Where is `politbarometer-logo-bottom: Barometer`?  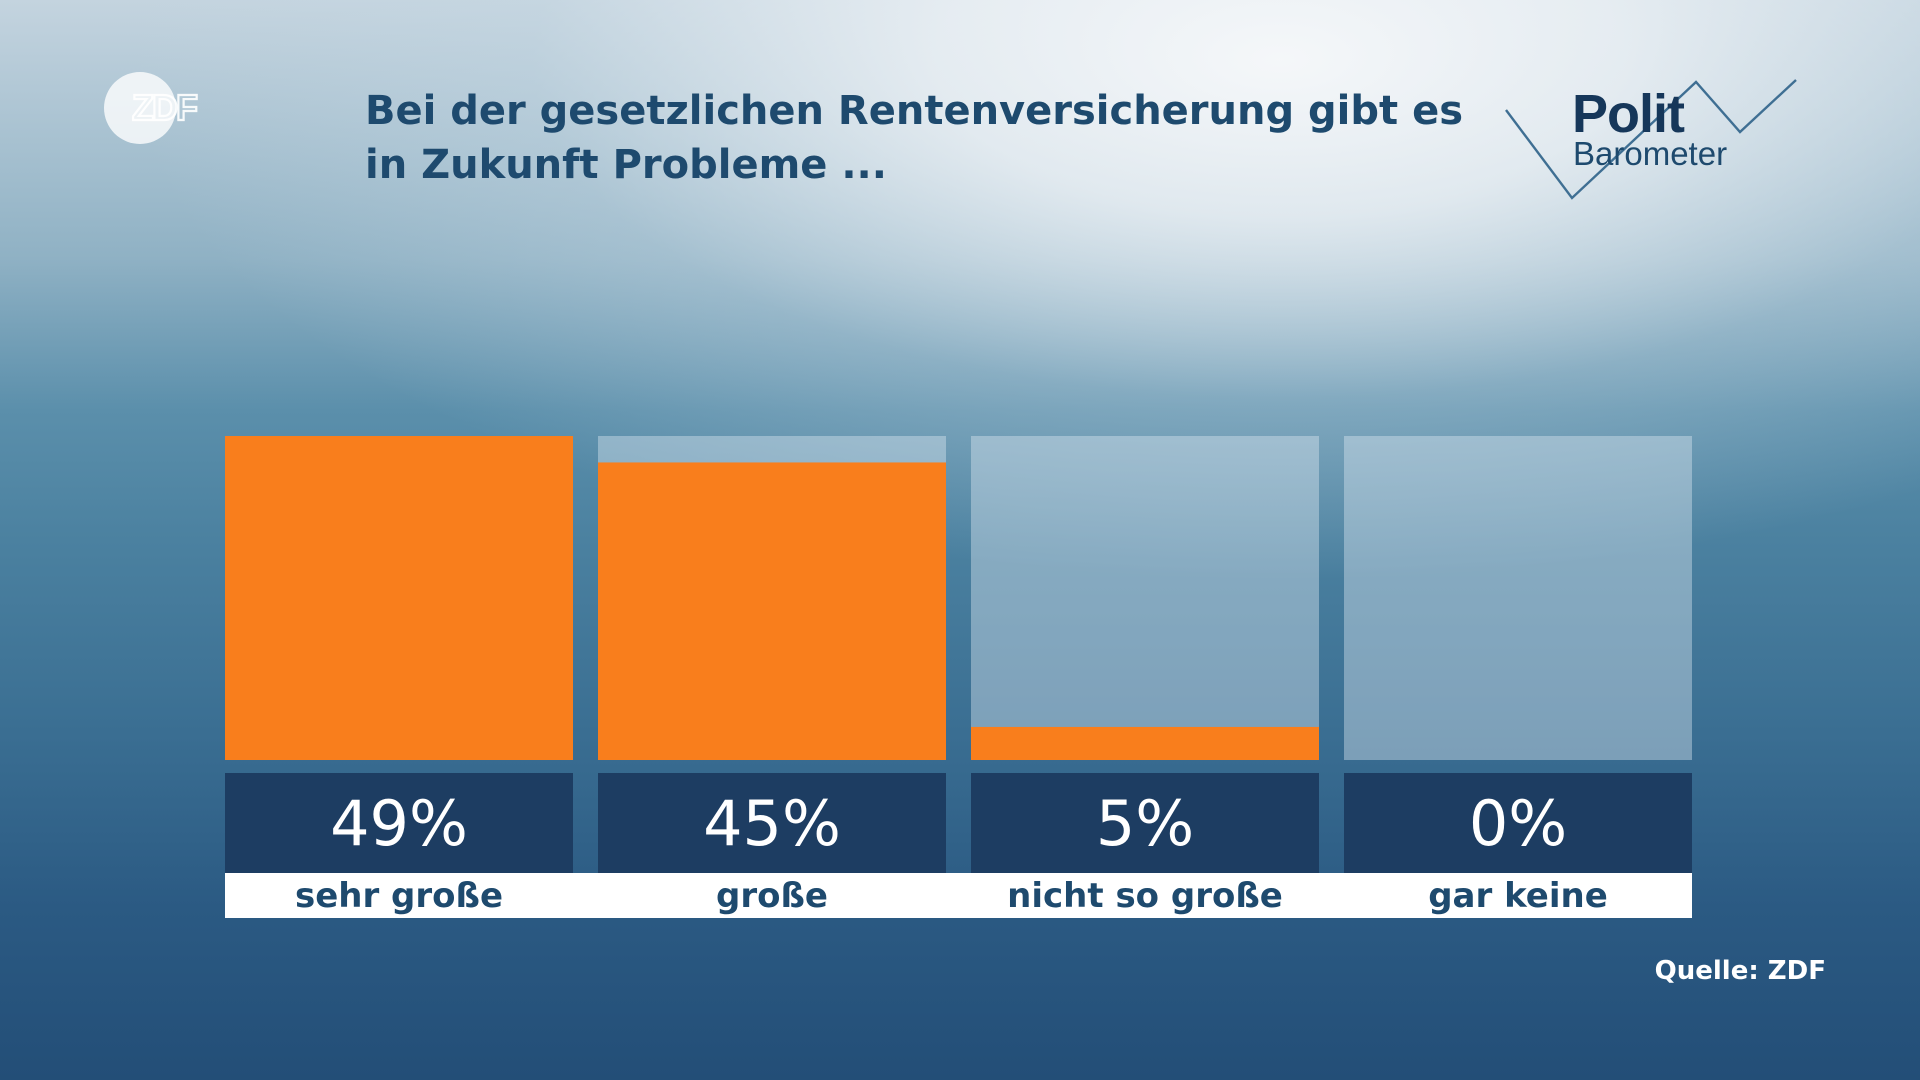
politbarometer-logo-bottom: Barometer is located at coordinates (1650, 153).